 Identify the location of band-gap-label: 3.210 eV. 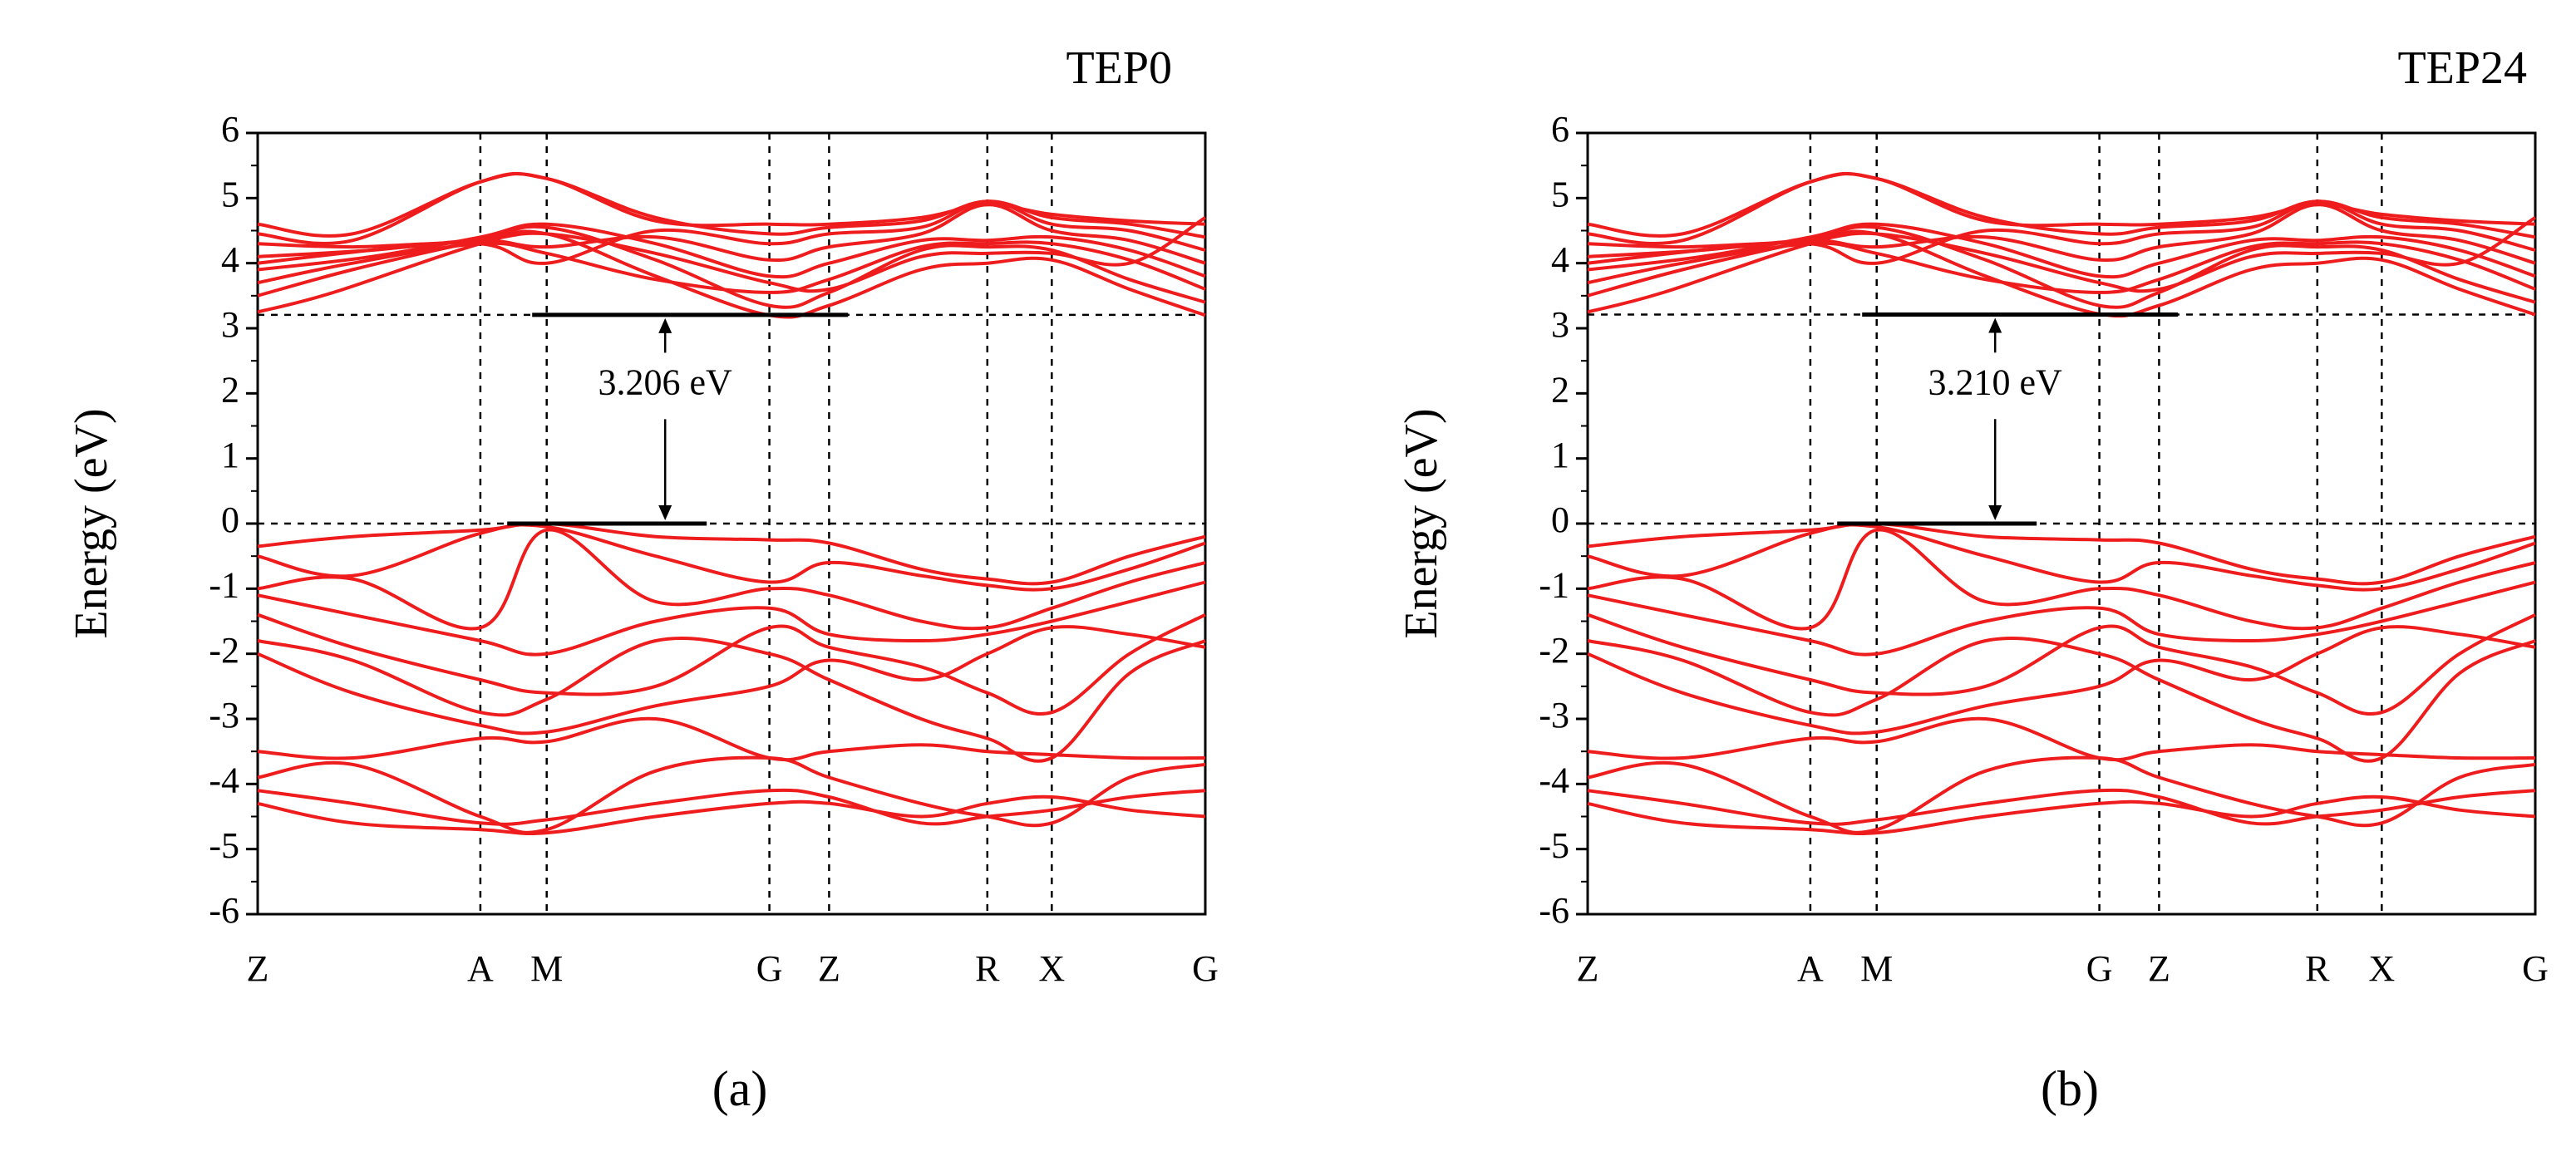
(1995, 382).